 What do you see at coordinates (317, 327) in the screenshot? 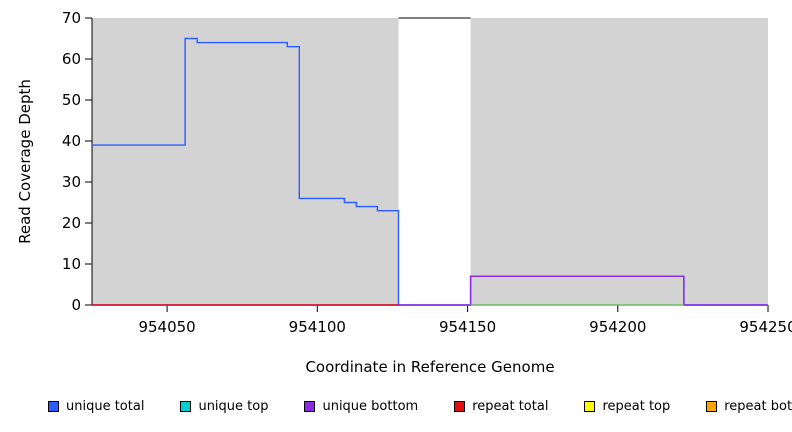
I see `x-tick-label: 954100` at bounding box center [317, 327].